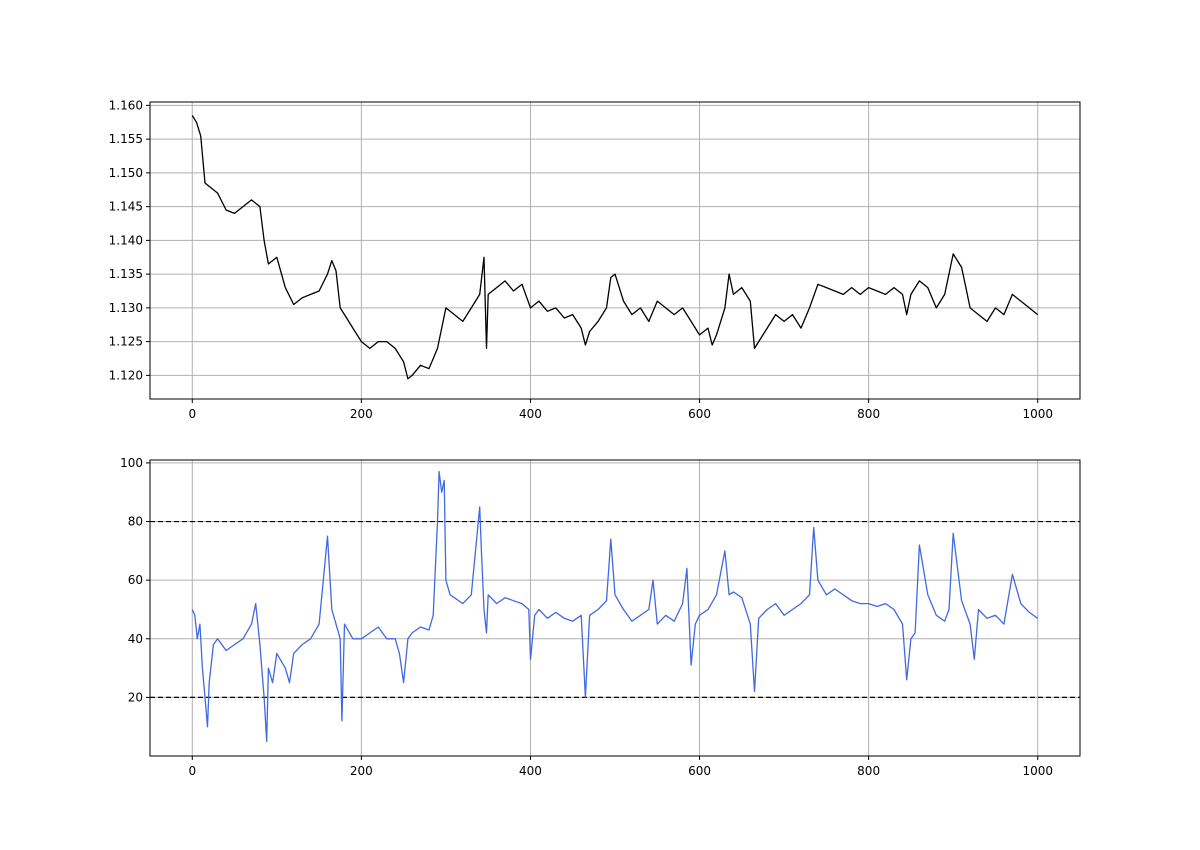  I want to click on y-tick-label: 1.150, so click(126, 173).